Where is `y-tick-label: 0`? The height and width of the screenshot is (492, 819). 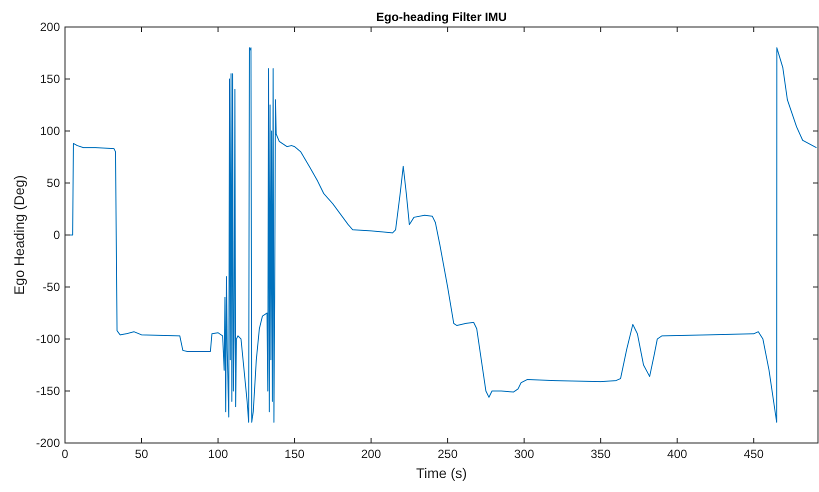 y-tick-label: 0 is located at coordinates (56, 235).